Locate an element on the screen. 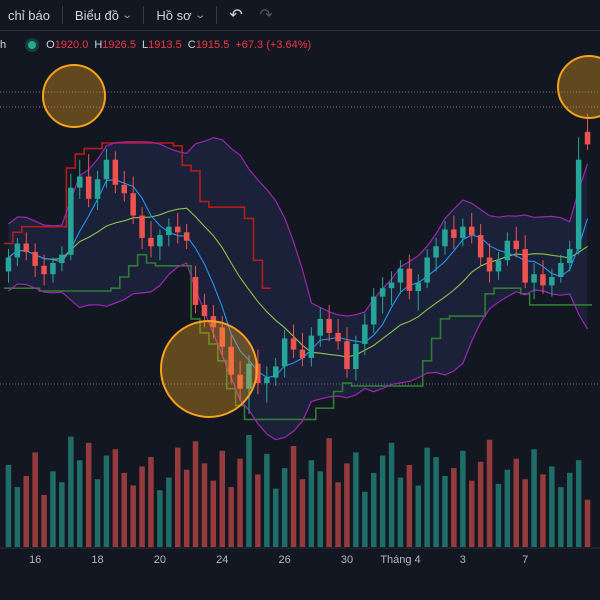 The image size is (600, 600). chart-type-label: Biểu đồ is located at coordinates (97, 15).